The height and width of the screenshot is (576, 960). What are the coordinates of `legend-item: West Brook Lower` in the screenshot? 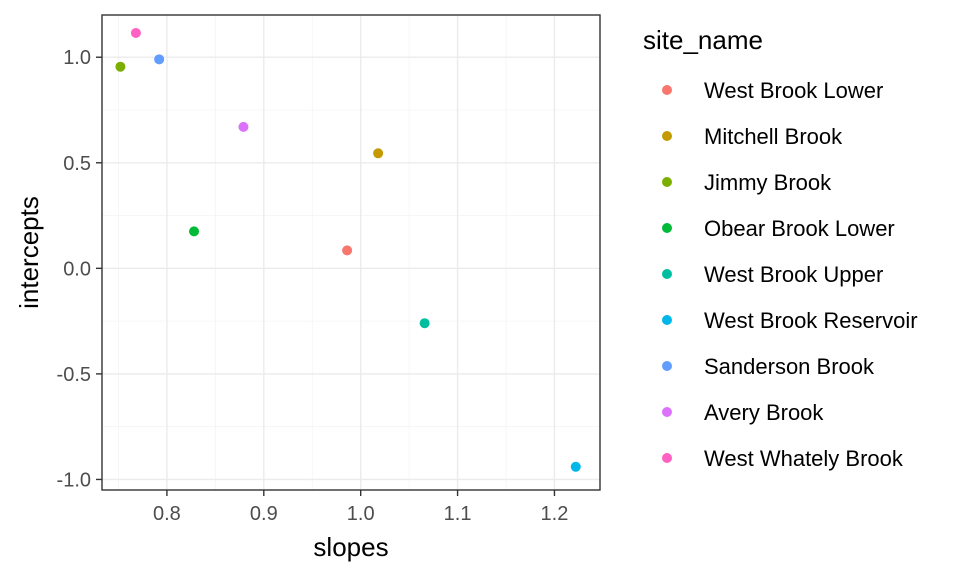 It's located at (772, 90).